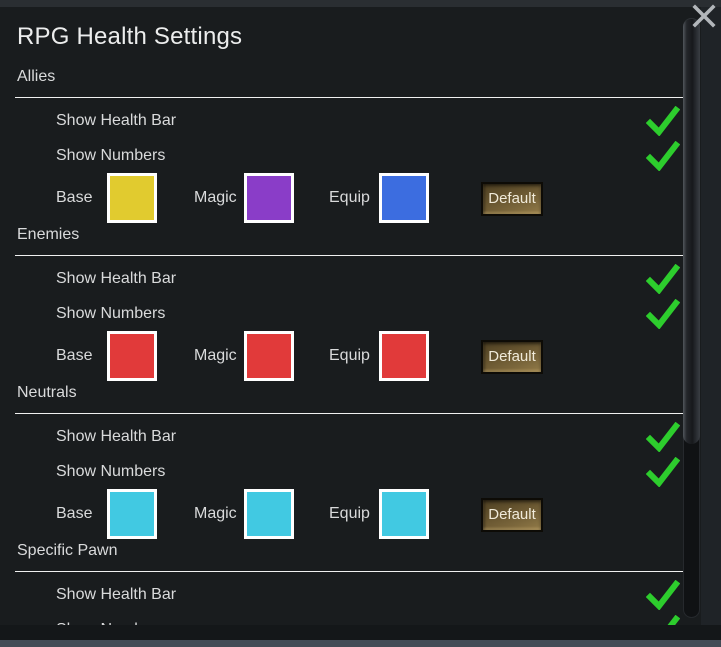 This screenshot has width=721, height=647. Describe the element at coordinates (48, 234) in the screenshot. I see `section-header: Enemies` at that location.